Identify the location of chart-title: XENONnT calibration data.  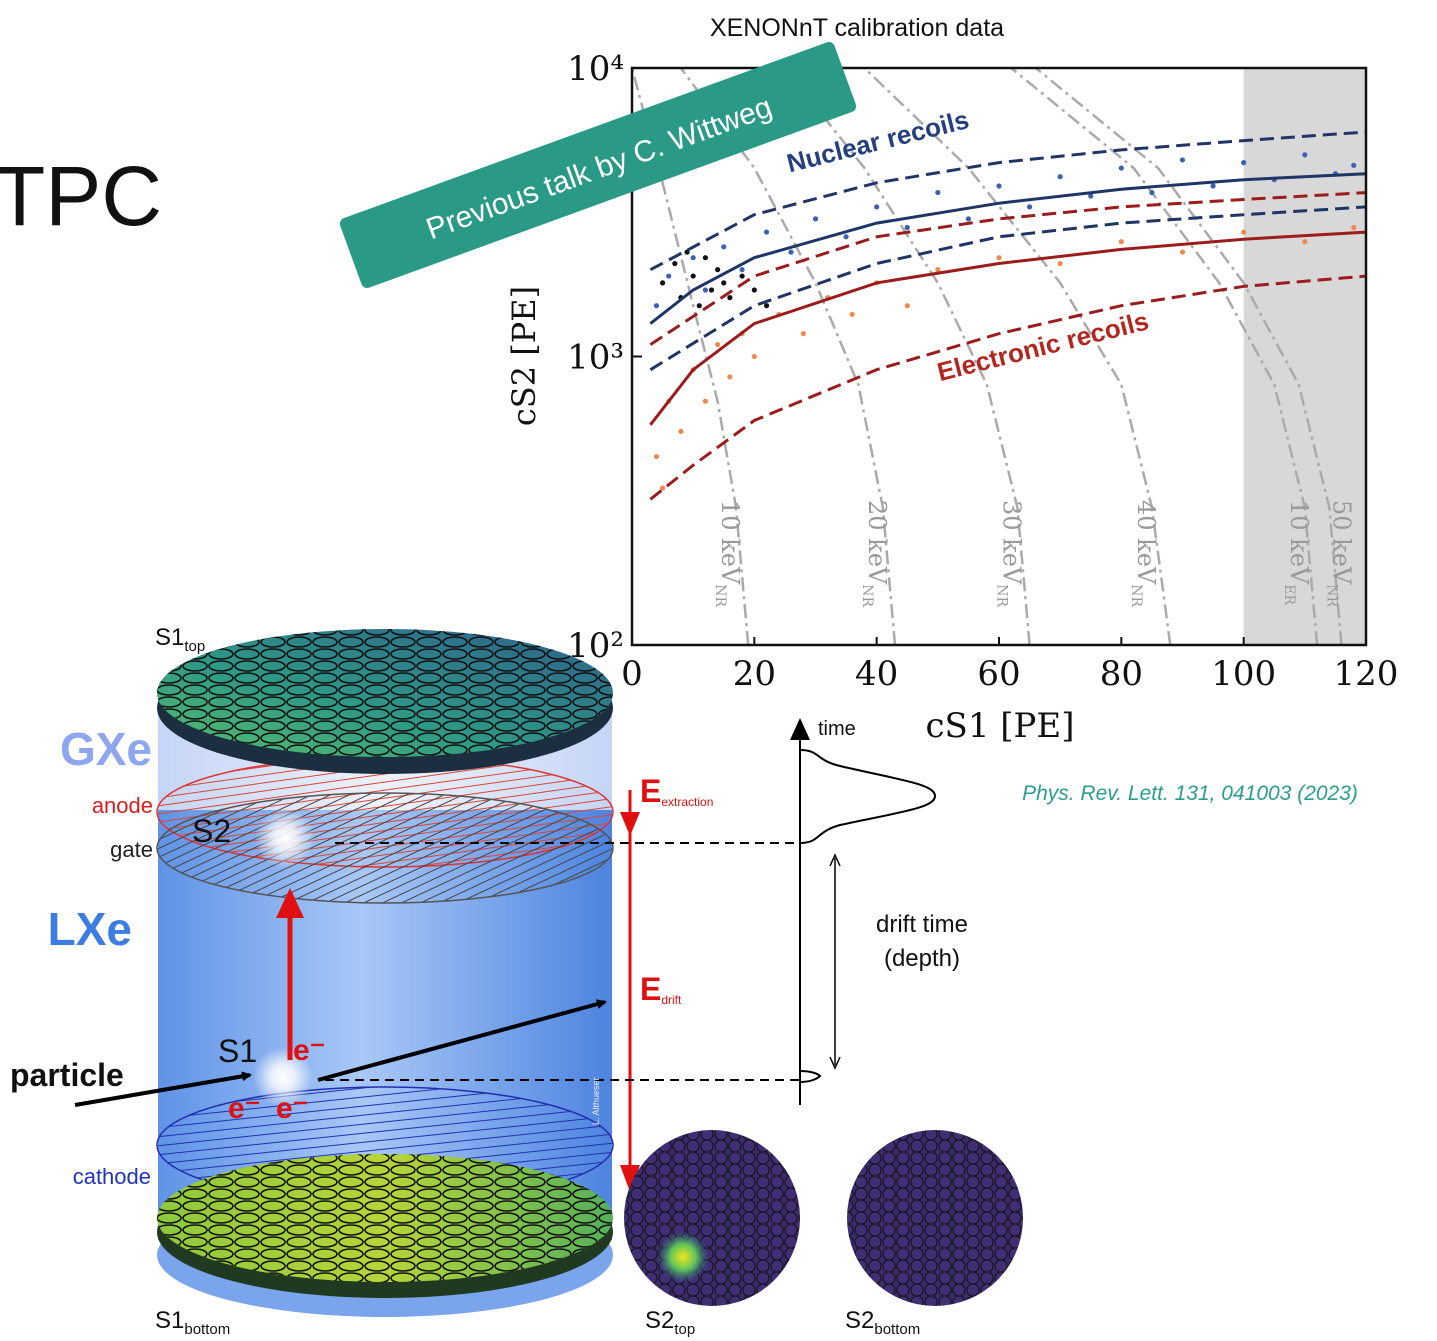
(857, 28).